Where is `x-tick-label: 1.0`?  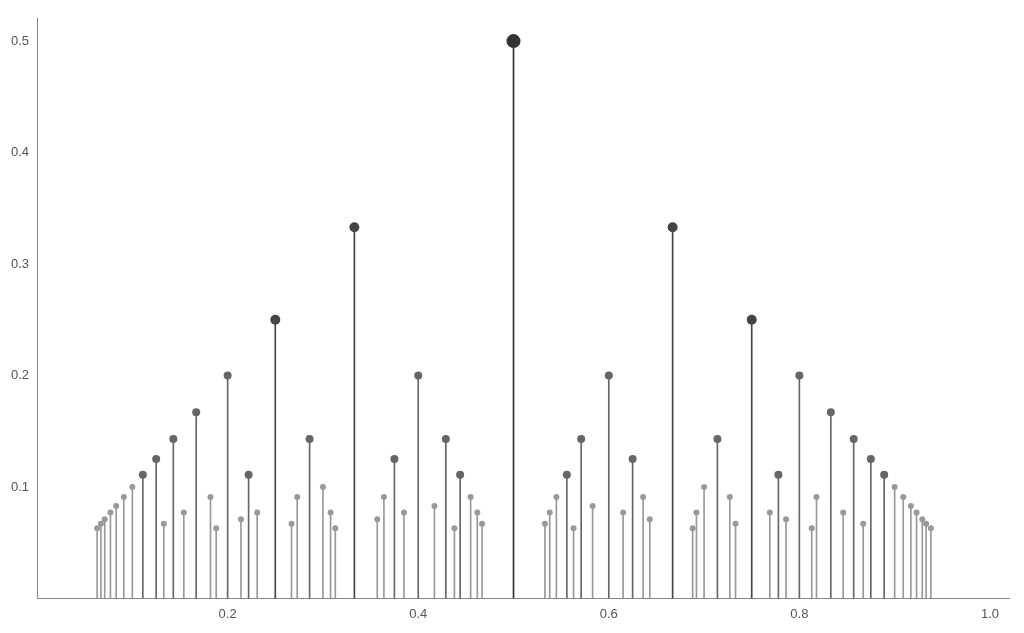
x-tick-label: 1.0 is located at coordinates (989, 613).